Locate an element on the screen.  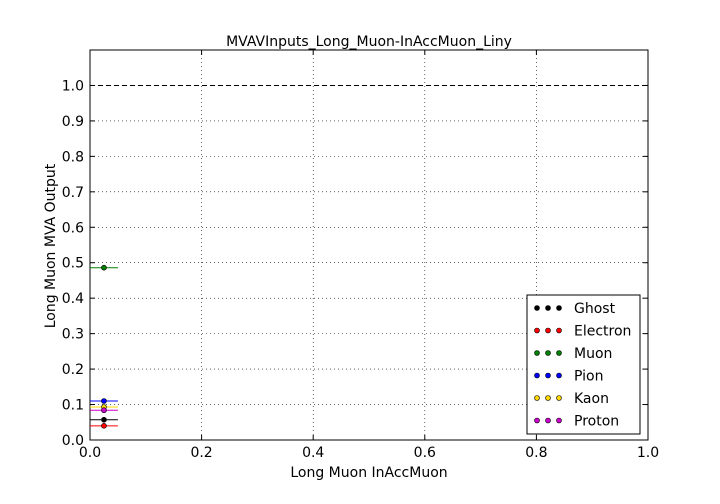
series-ghost is located at coordinates (104, 419).